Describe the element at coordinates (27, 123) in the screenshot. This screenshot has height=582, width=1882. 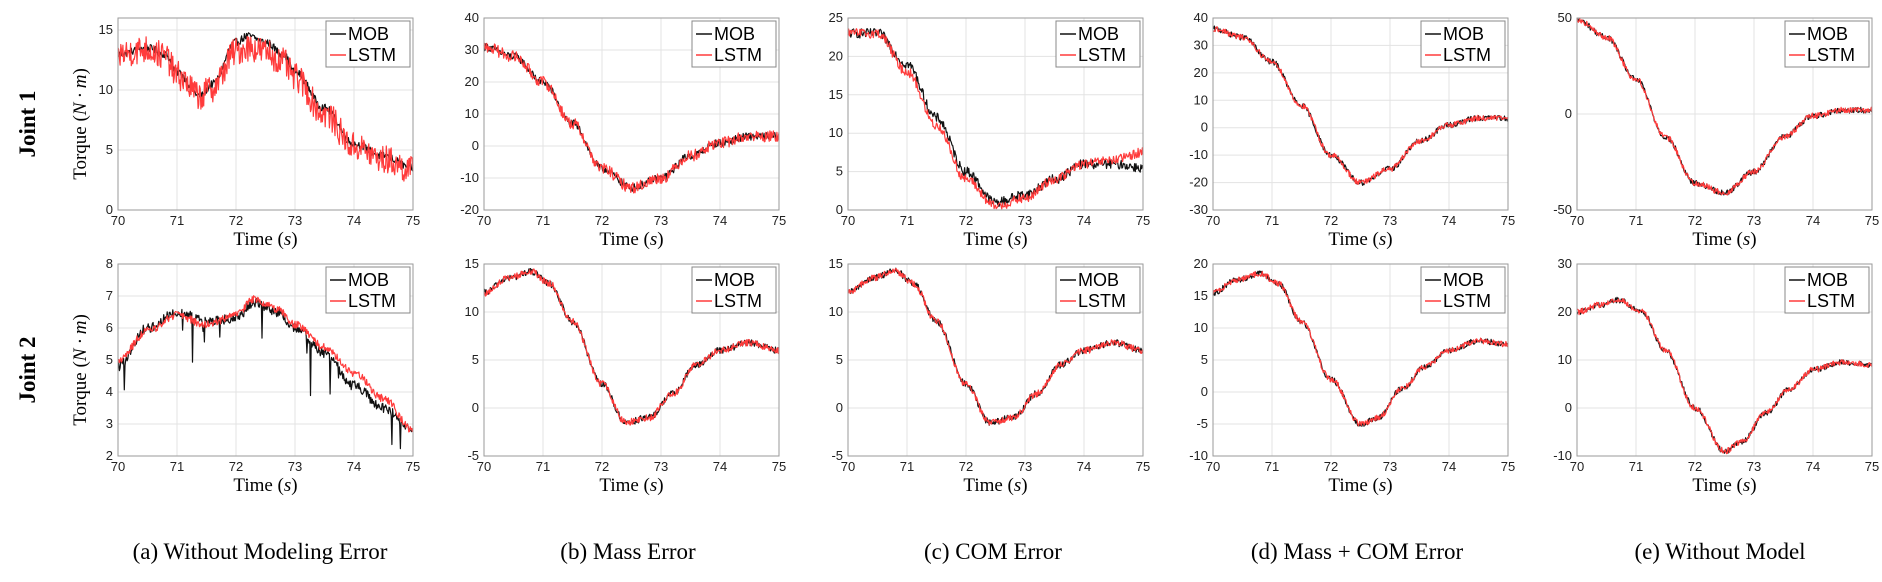
I see `row-label-joint-1: Joint 1` at that location.